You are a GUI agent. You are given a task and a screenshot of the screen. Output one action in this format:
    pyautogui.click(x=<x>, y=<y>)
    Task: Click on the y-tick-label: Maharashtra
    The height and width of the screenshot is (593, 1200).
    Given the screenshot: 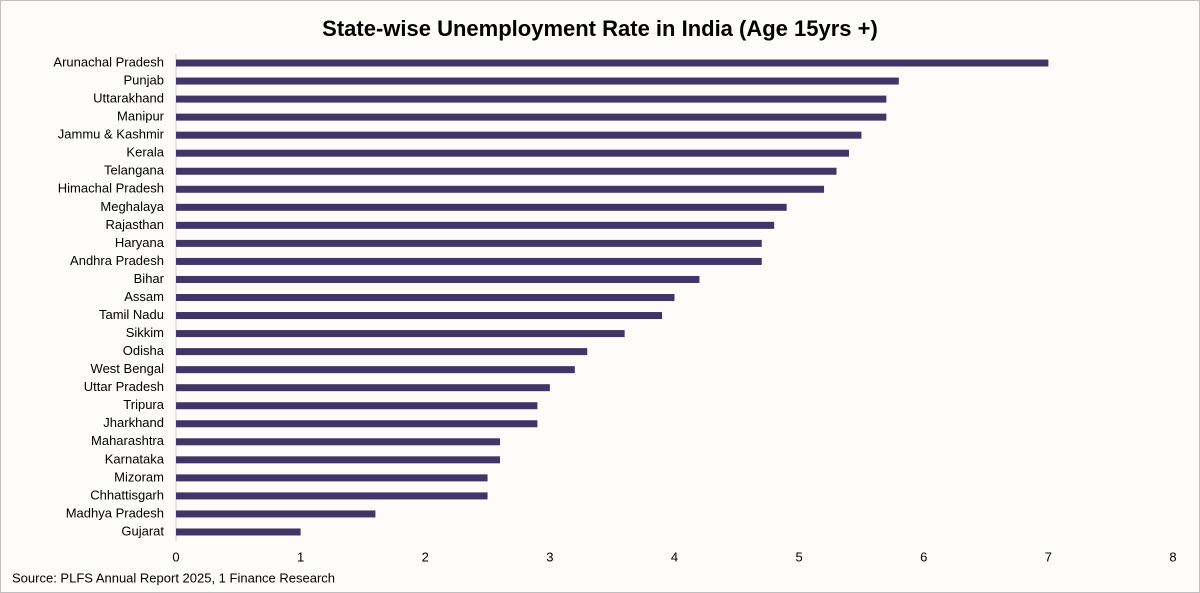 What is the action you would take?
    pyautogui.click(x=128, y=440)
    